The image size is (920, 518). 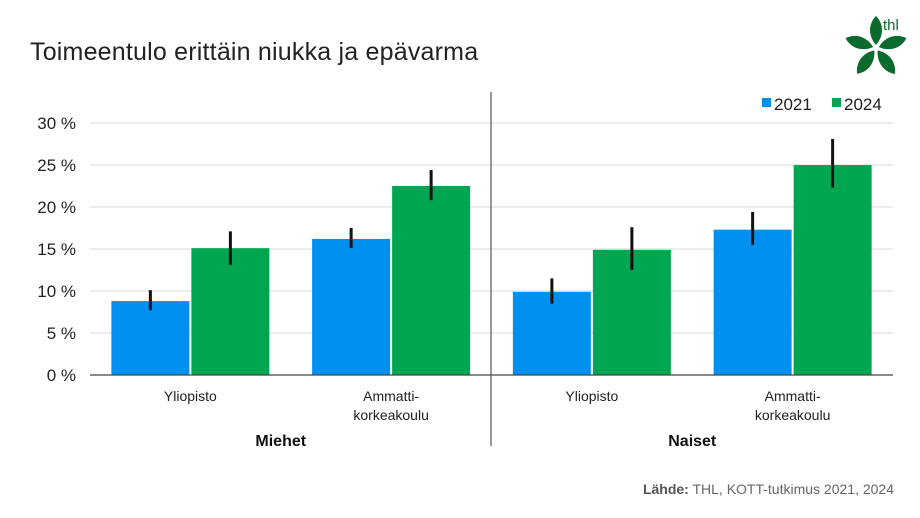 I want to click on thl-logo: thl, so click(x=876, y=45).